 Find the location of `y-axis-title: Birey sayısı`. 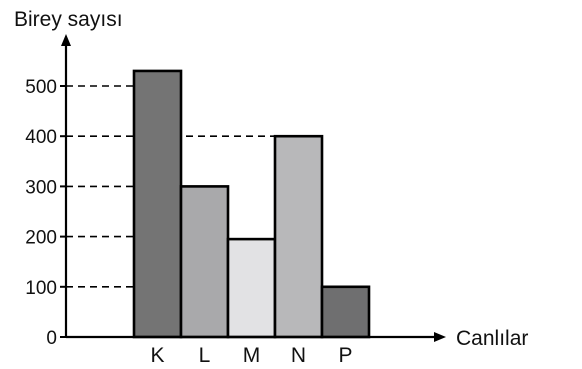

y-axis-title: Birey sayısı is located at coordinates (68, 19).